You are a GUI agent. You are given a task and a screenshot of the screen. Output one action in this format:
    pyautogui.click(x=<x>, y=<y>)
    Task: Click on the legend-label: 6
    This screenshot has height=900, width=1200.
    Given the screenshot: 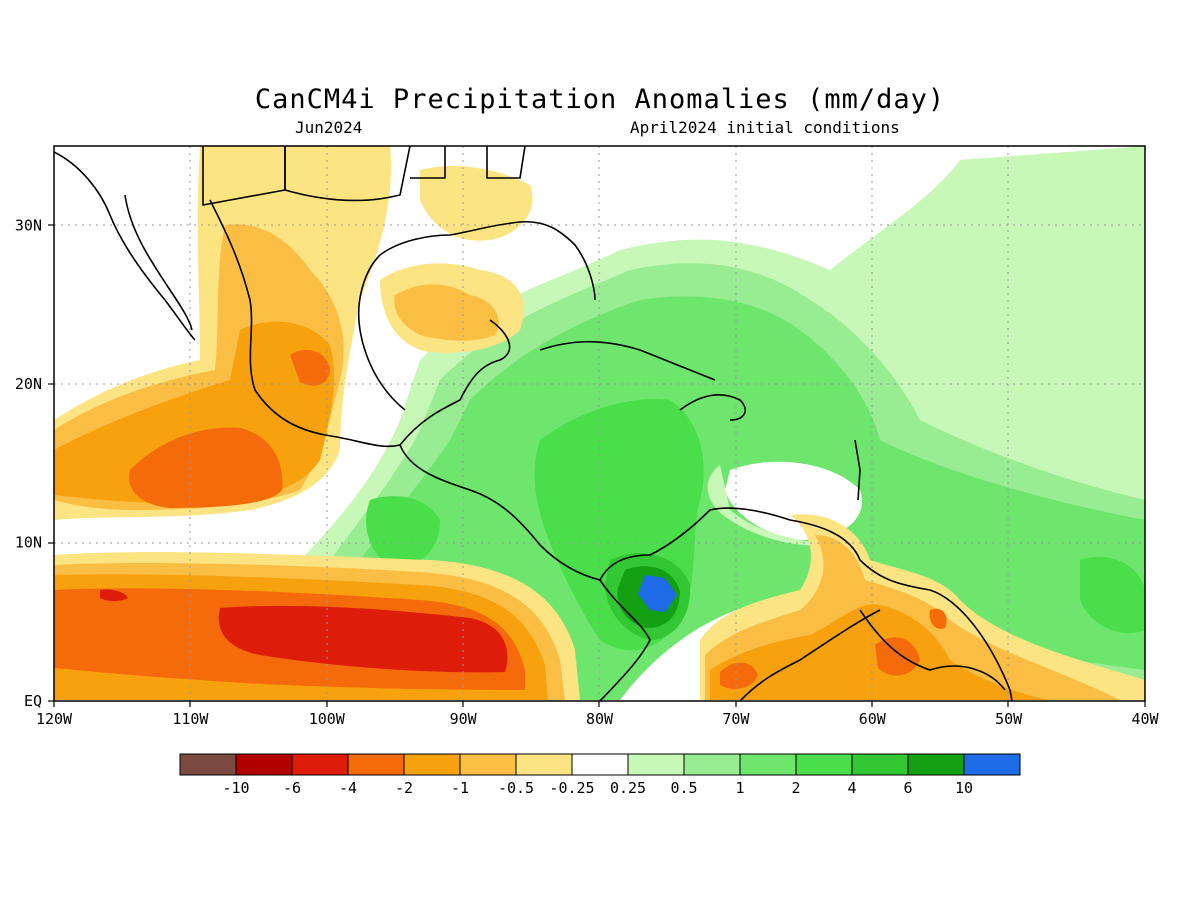 What is the action you would take?
    pyautogui.click(x=907, y=788)
    